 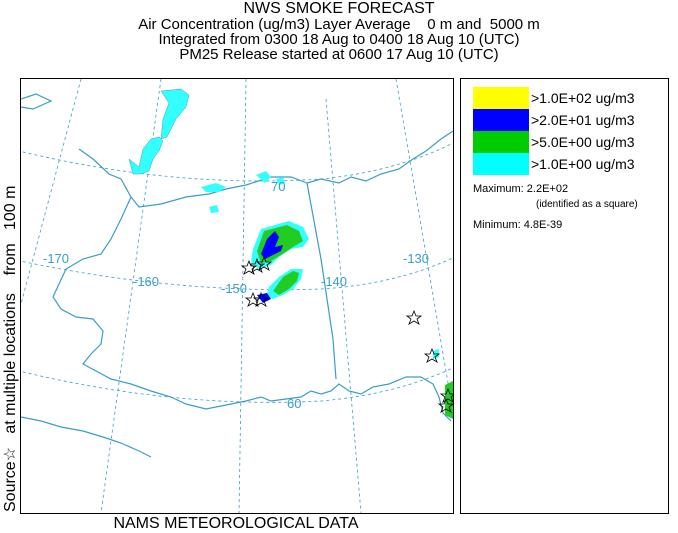 What do you see at coordinates (272, 245) in the screenshot?
I see `plume-interior-level20` at bounding box center [272, 245].